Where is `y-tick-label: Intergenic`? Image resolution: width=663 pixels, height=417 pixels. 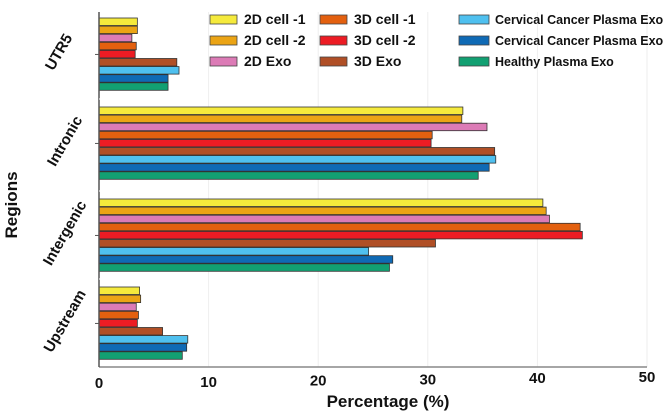
y-tick-label: Intergenic is located at coordinates (65, 233).